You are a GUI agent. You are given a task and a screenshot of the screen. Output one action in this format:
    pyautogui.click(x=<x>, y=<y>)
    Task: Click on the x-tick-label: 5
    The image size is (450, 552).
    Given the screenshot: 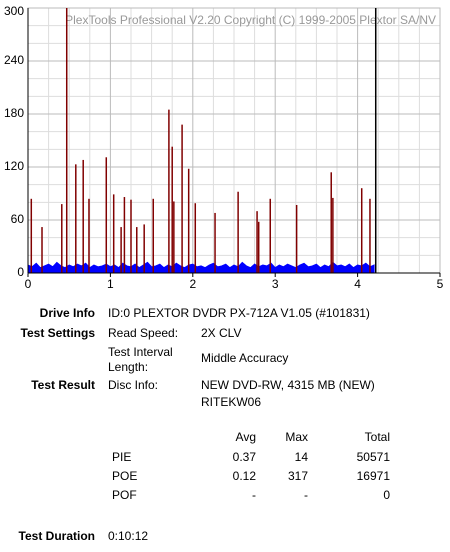 What is the action you would take?
    pyautogui.click(x=440, y=284)
    